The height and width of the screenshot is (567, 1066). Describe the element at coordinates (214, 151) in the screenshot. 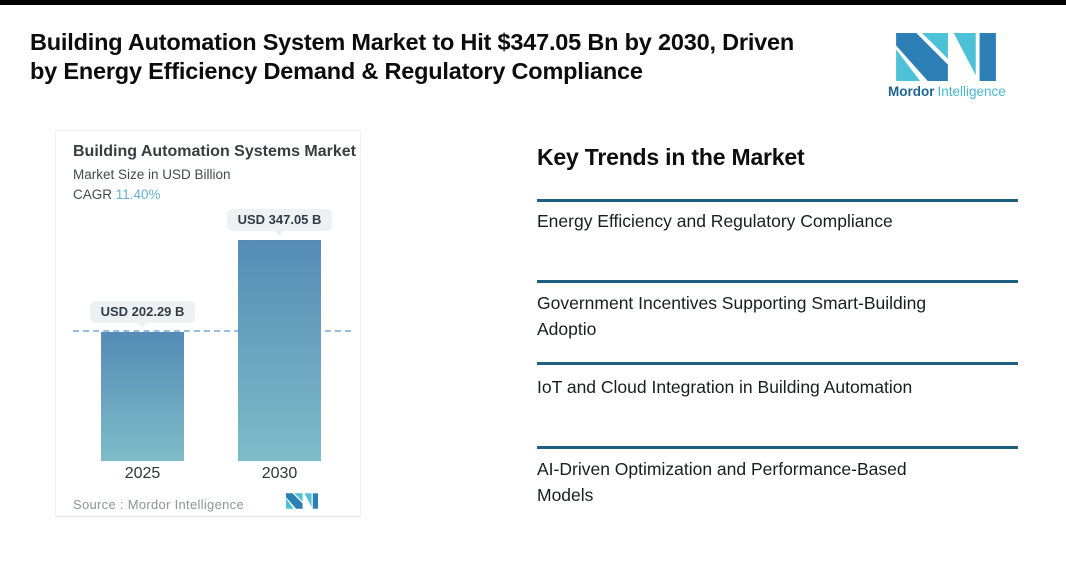

I see `chart-title: Building Automation Systems Market` at that location.